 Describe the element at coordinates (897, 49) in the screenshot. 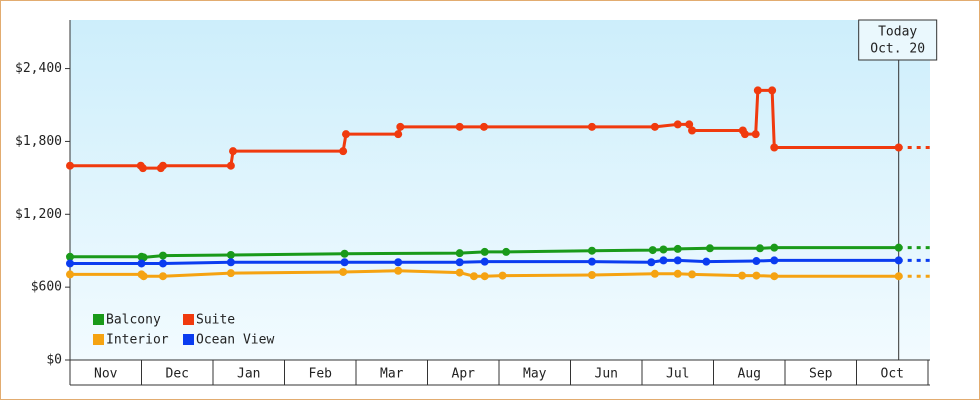

I see `today-label: Oct. 20` at that location.